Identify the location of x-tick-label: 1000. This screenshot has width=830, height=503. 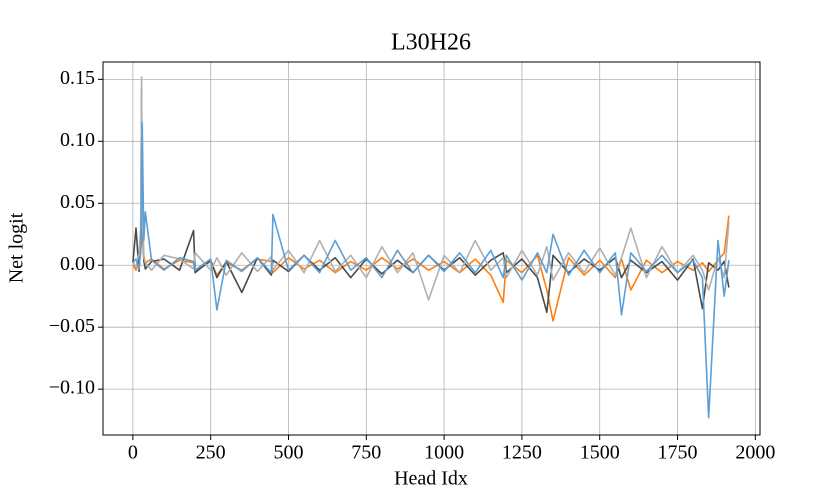
(444, 453).